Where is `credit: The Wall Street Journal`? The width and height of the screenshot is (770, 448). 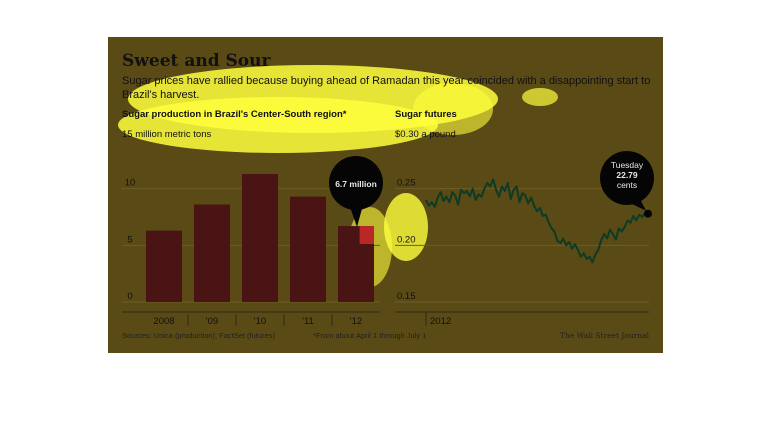 credit: The Wall Street Journal is located at coordinates (604, 335).